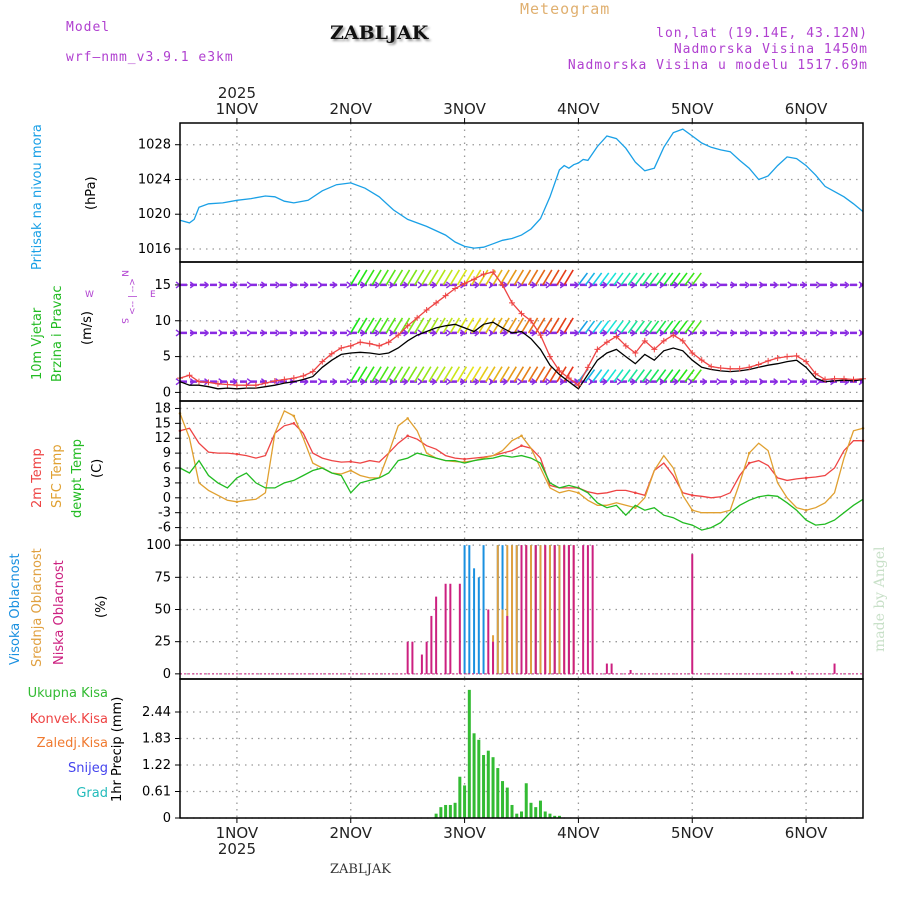 The height and width of the screenshot is (900, 900). Describe the element at coordinates (154, 145) in the screenshot. I see `y-tick-label: 1028` at that location.